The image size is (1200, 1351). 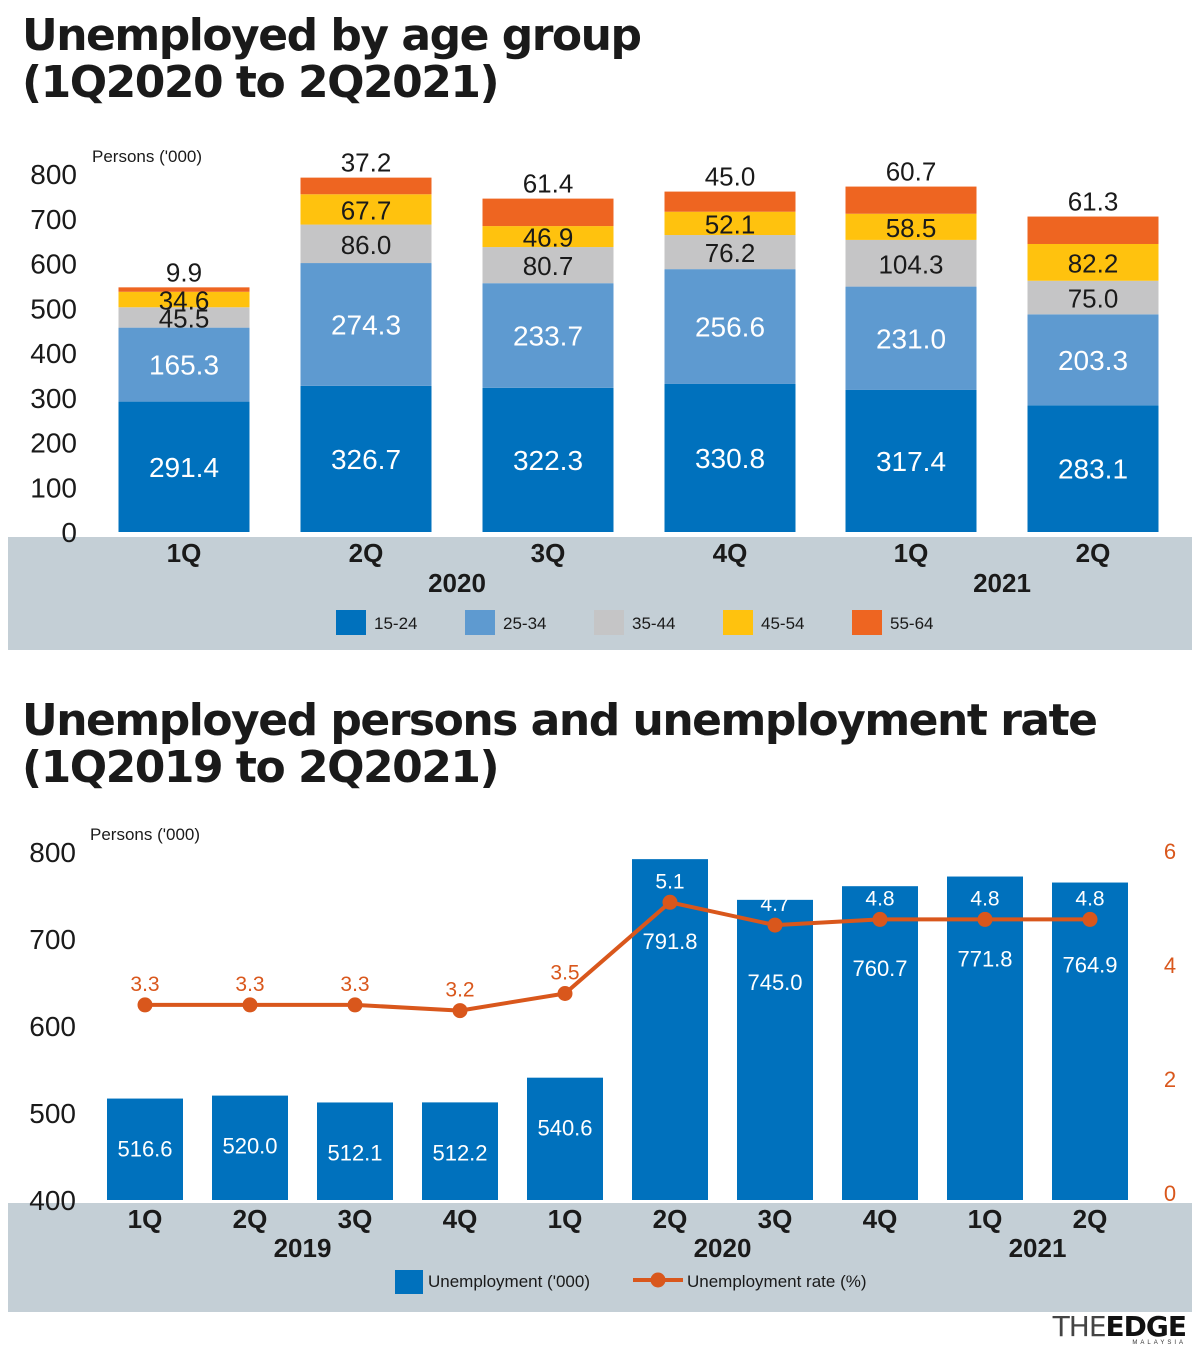 I want to click on y-tick-label: 800, so click(x=53, y=174).